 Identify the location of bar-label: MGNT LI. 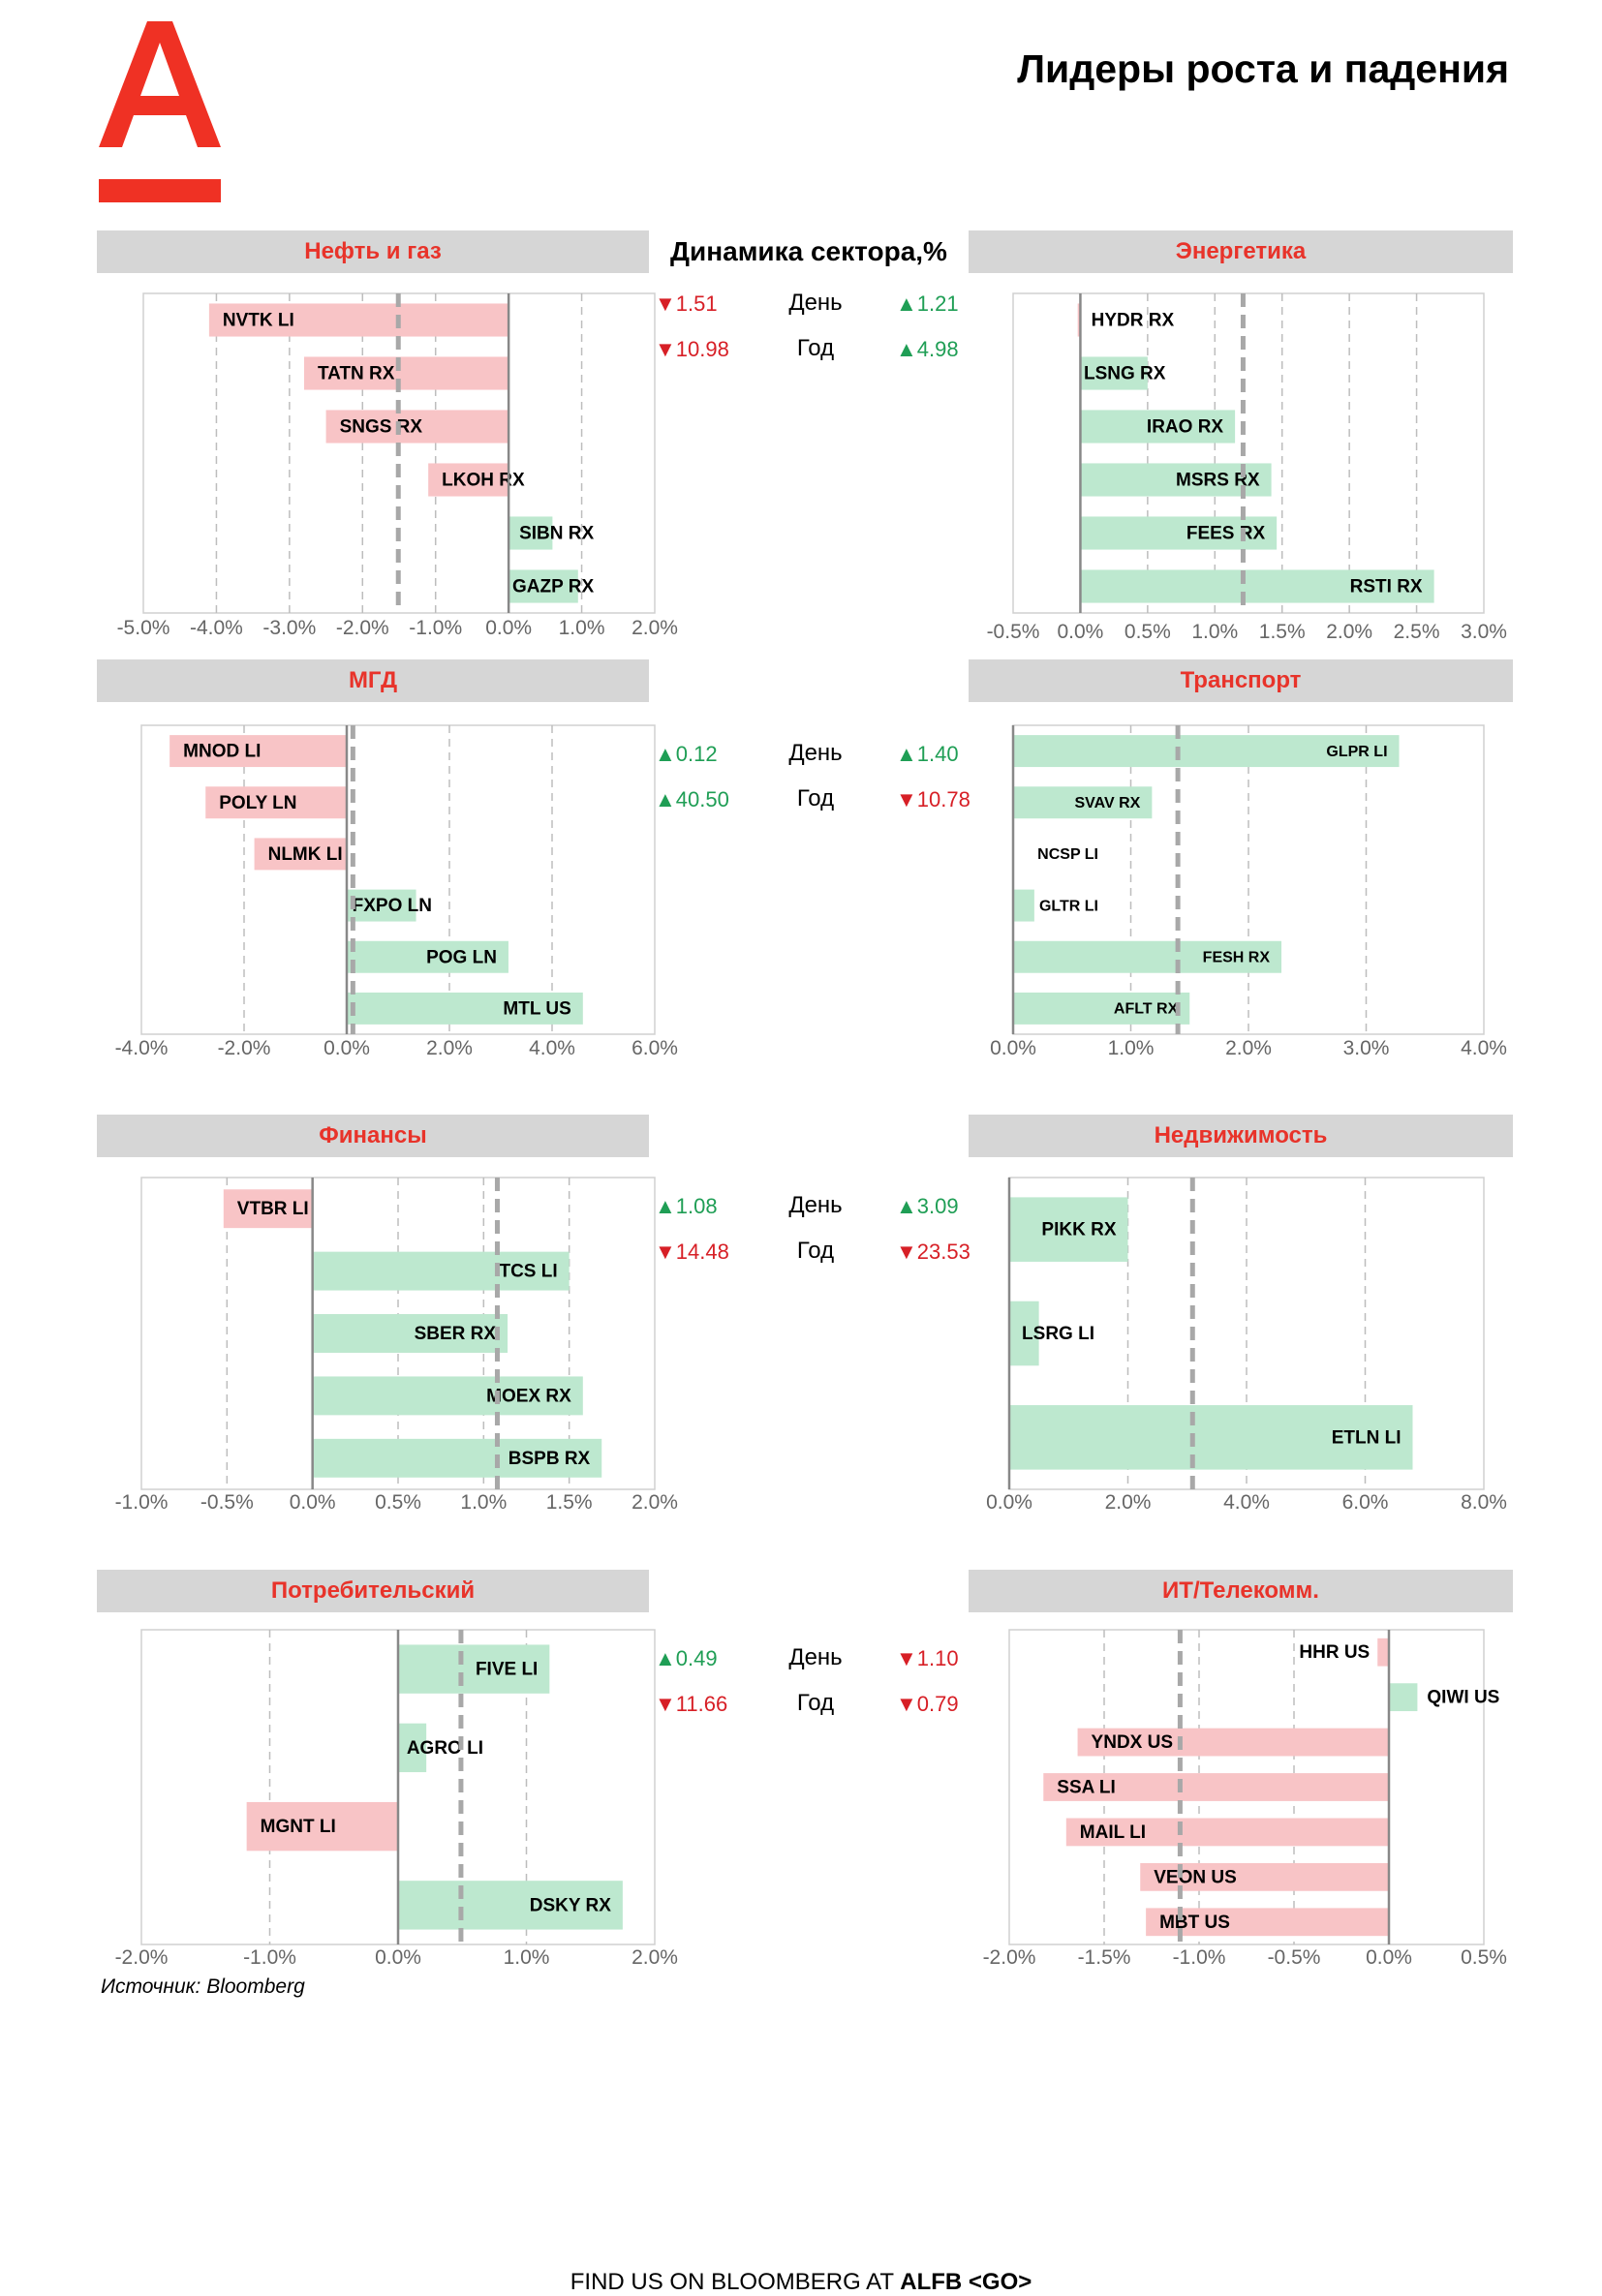
(298, 1827).